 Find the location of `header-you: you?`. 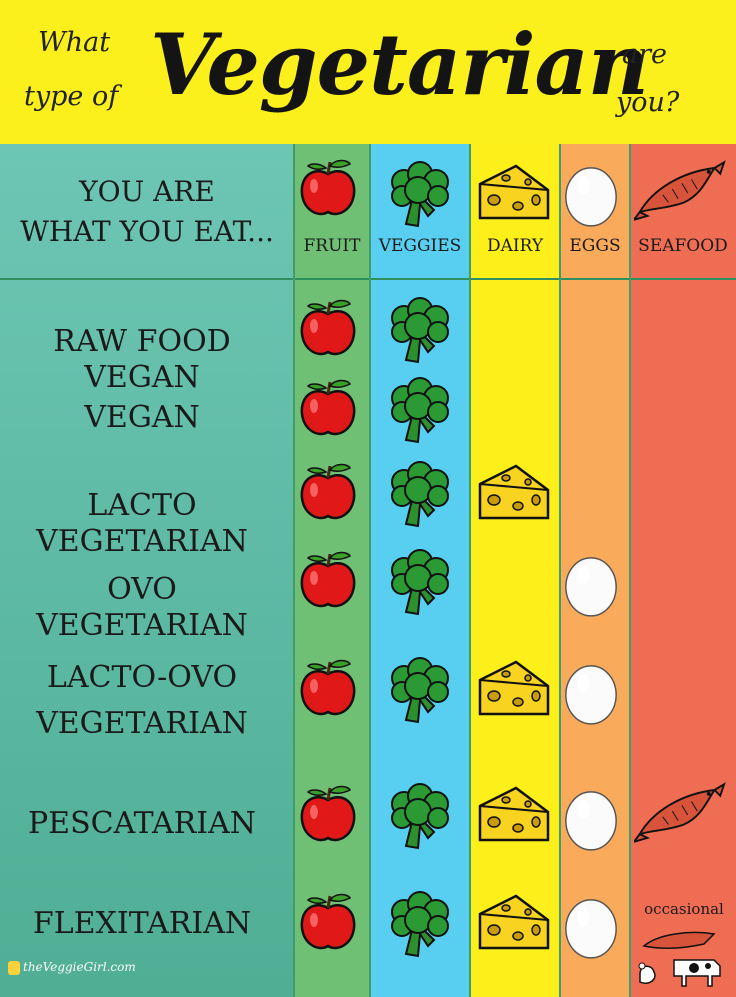

header-you: you? is located at coordinates (648, 102).